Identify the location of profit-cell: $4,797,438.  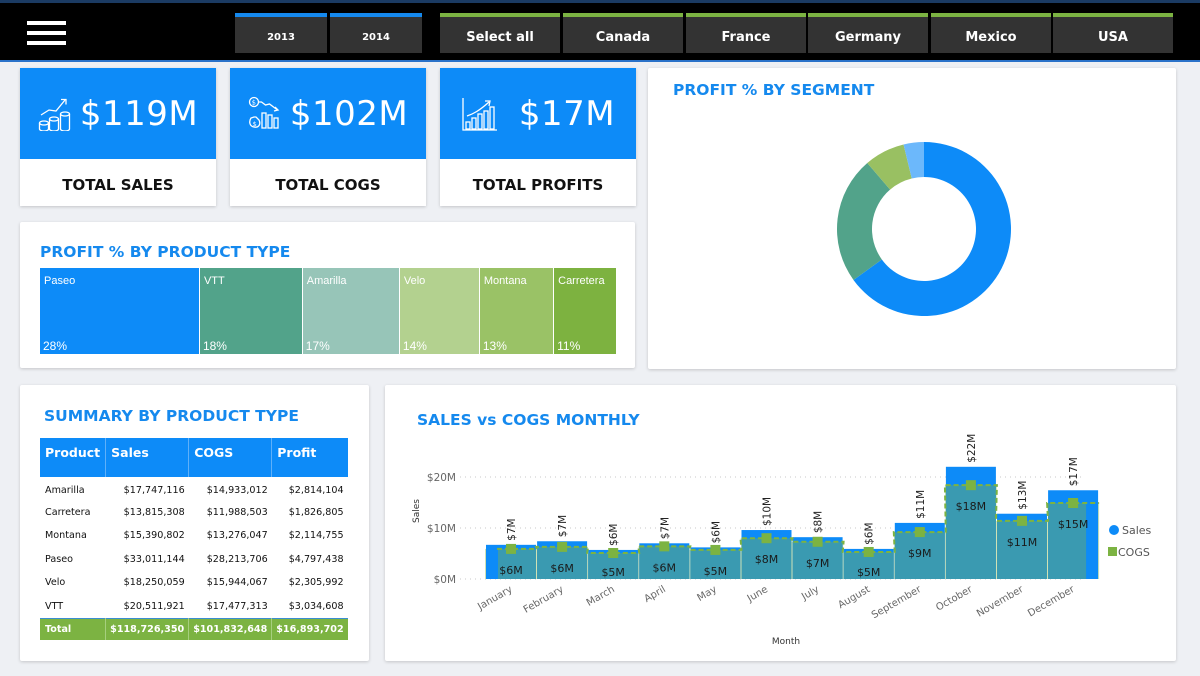
(316, 559).